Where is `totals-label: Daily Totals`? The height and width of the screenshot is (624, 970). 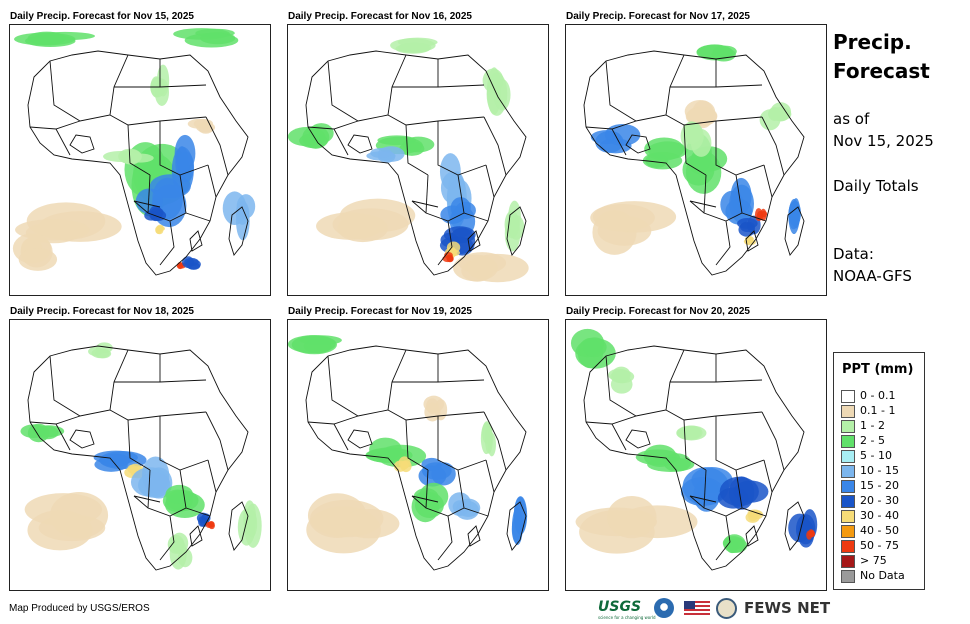
totals-label: Daily Totals is located at coordinates (876, 186).